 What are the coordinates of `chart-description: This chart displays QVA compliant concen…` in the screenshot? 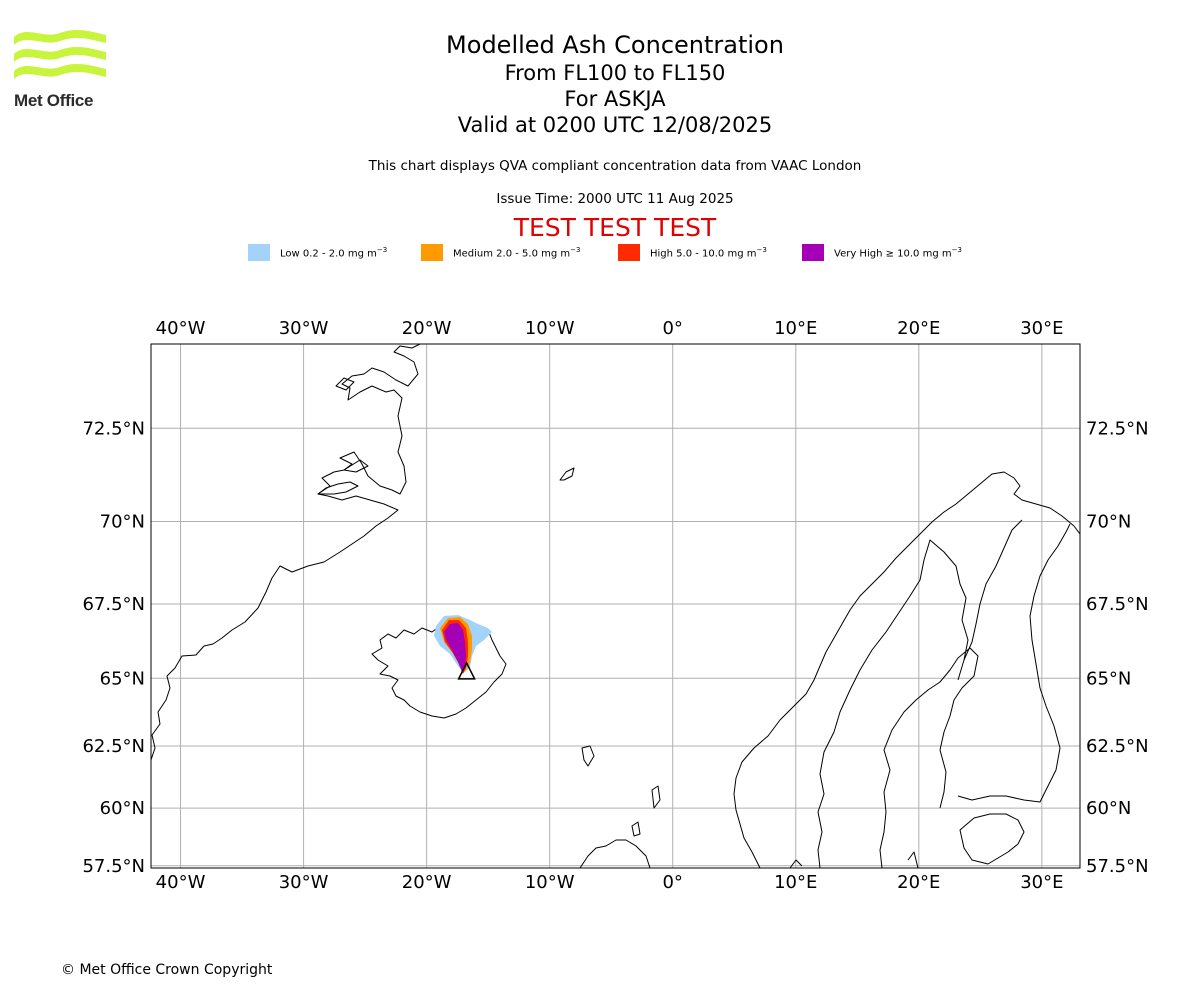 It's located at (615, 166).